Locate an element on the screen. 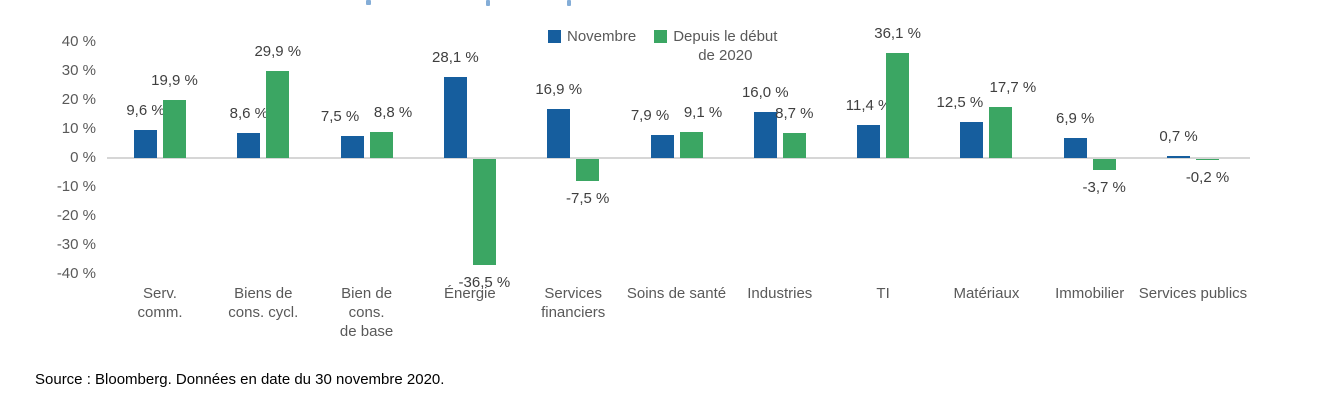 The image size is (1325, 409). y-tick-label: -10 % is located at coordinates (76, 186).